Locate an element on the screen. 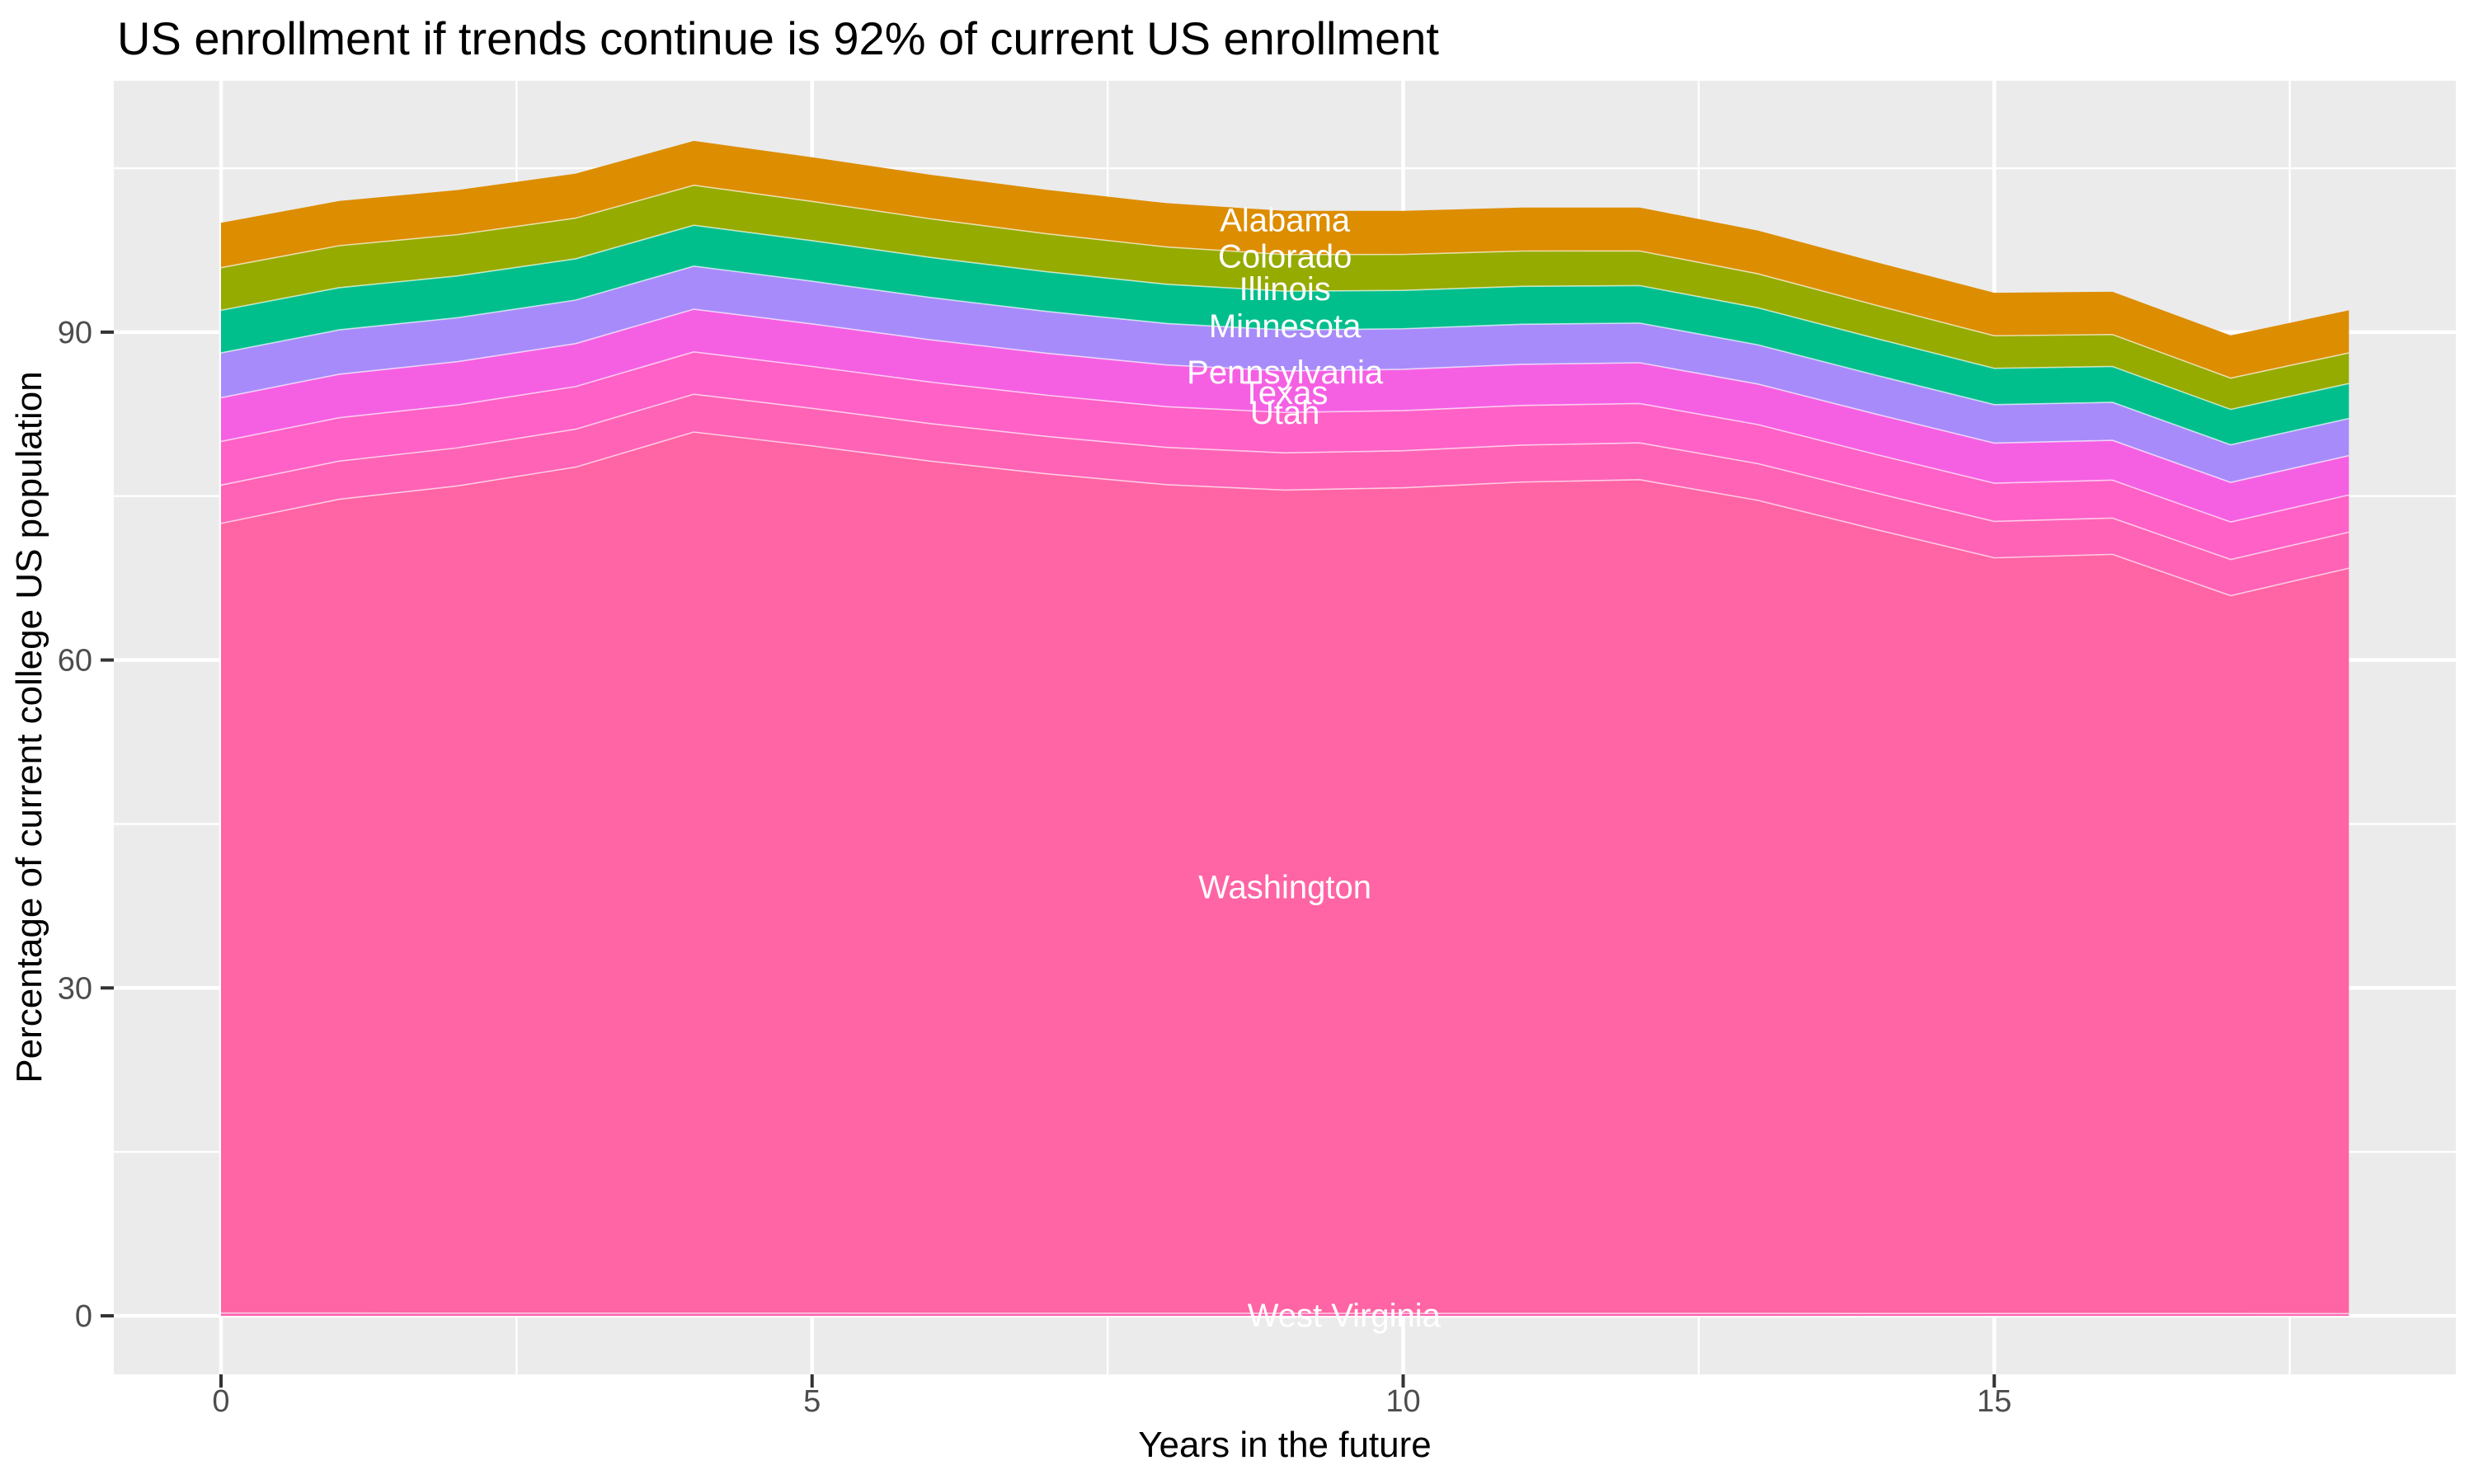  area-label-utah: Utah is located at coordinates (1285, 413).